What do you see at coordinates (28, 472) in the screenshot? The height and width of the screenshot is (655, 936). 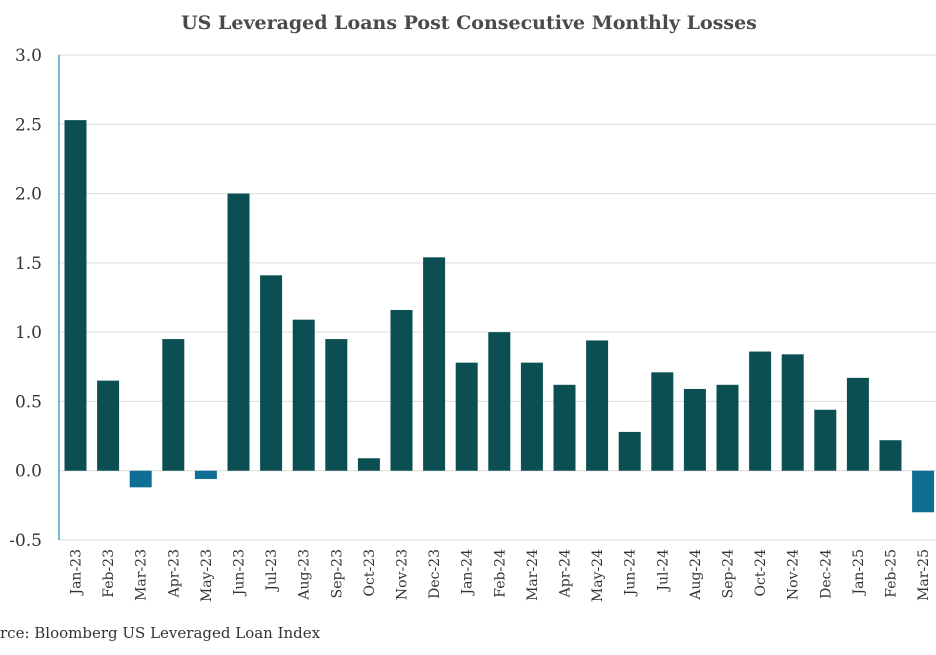 I see `y-tick-label: 0.0` at bounding box center [28, 472].